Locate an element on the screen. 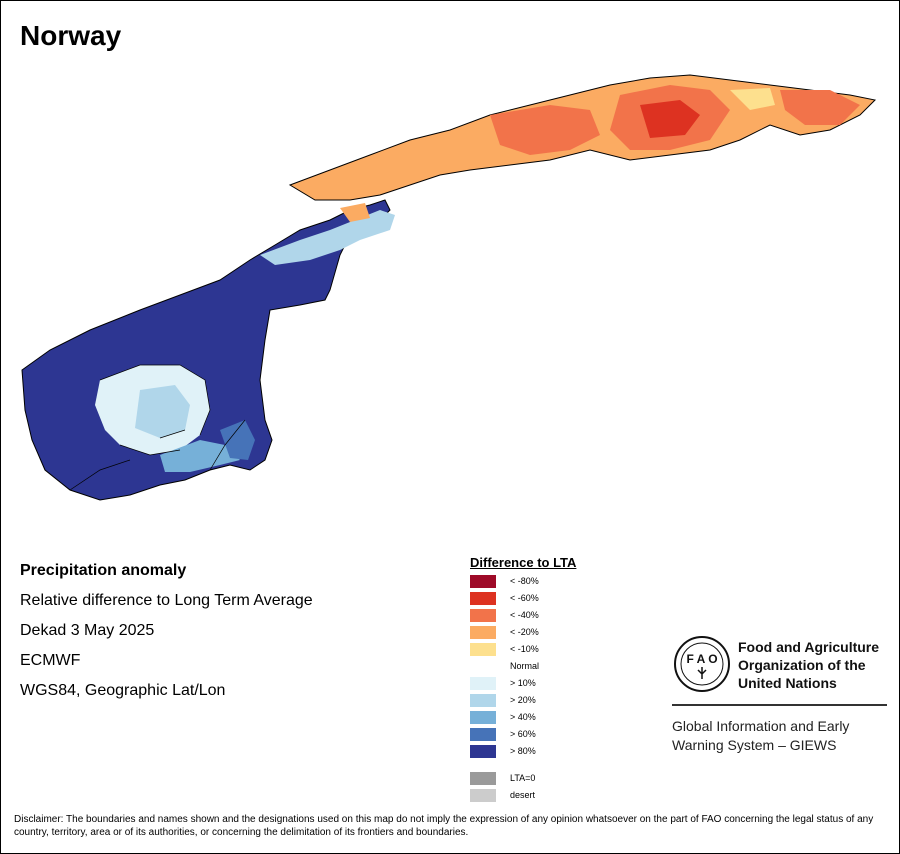 This screenshot has width=900, height=854. org-divider is located at coordinates (779, 705).